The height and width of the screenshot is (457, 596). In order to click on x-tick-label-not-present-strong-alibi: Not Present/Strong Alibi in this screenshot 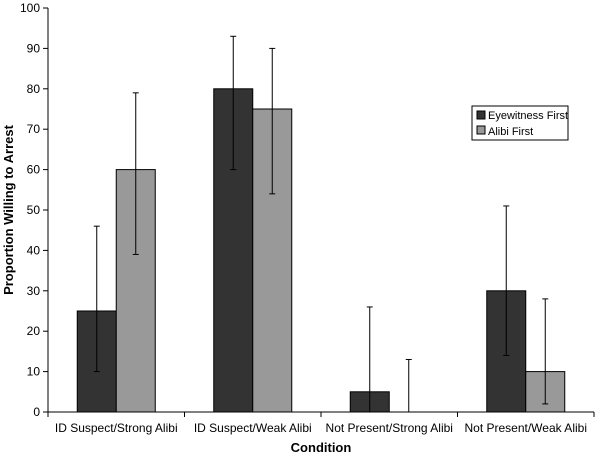, I will do `click(389, 428)`.